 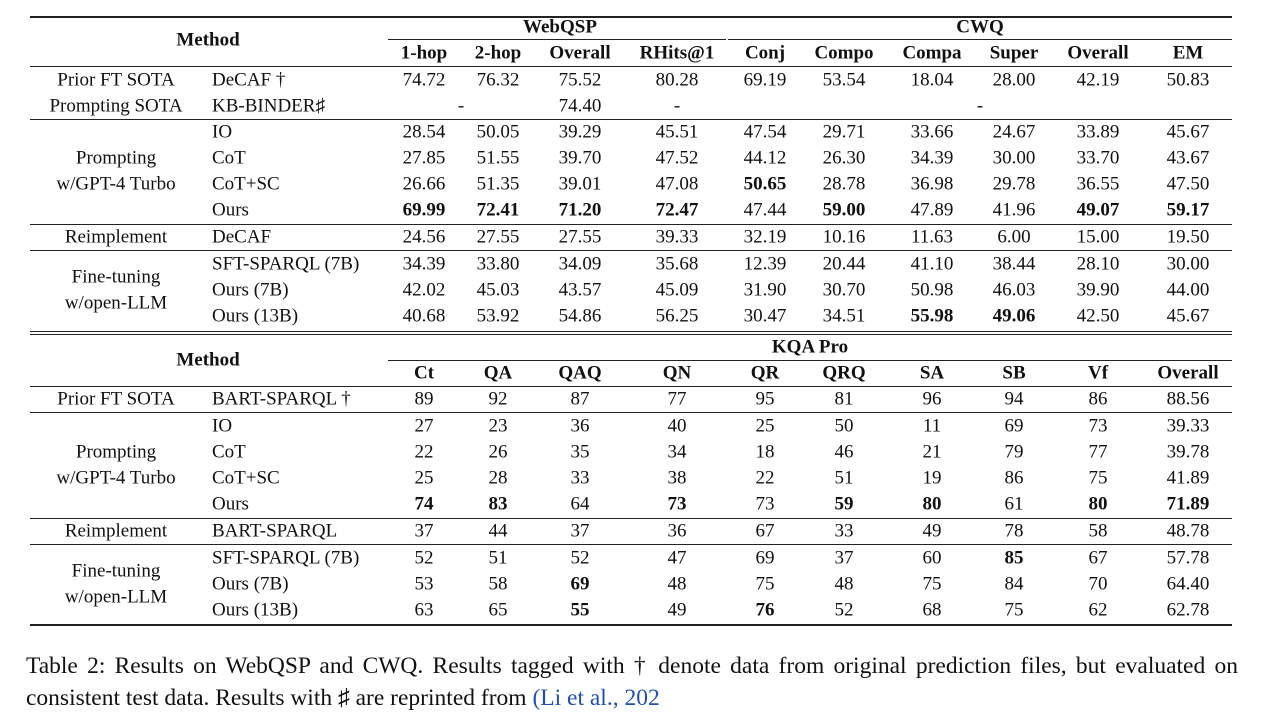 What do you see at coordinates (249, 80) in the screenshot?
I see `method-name: DeCAF †` at bounding box center [249, 80].